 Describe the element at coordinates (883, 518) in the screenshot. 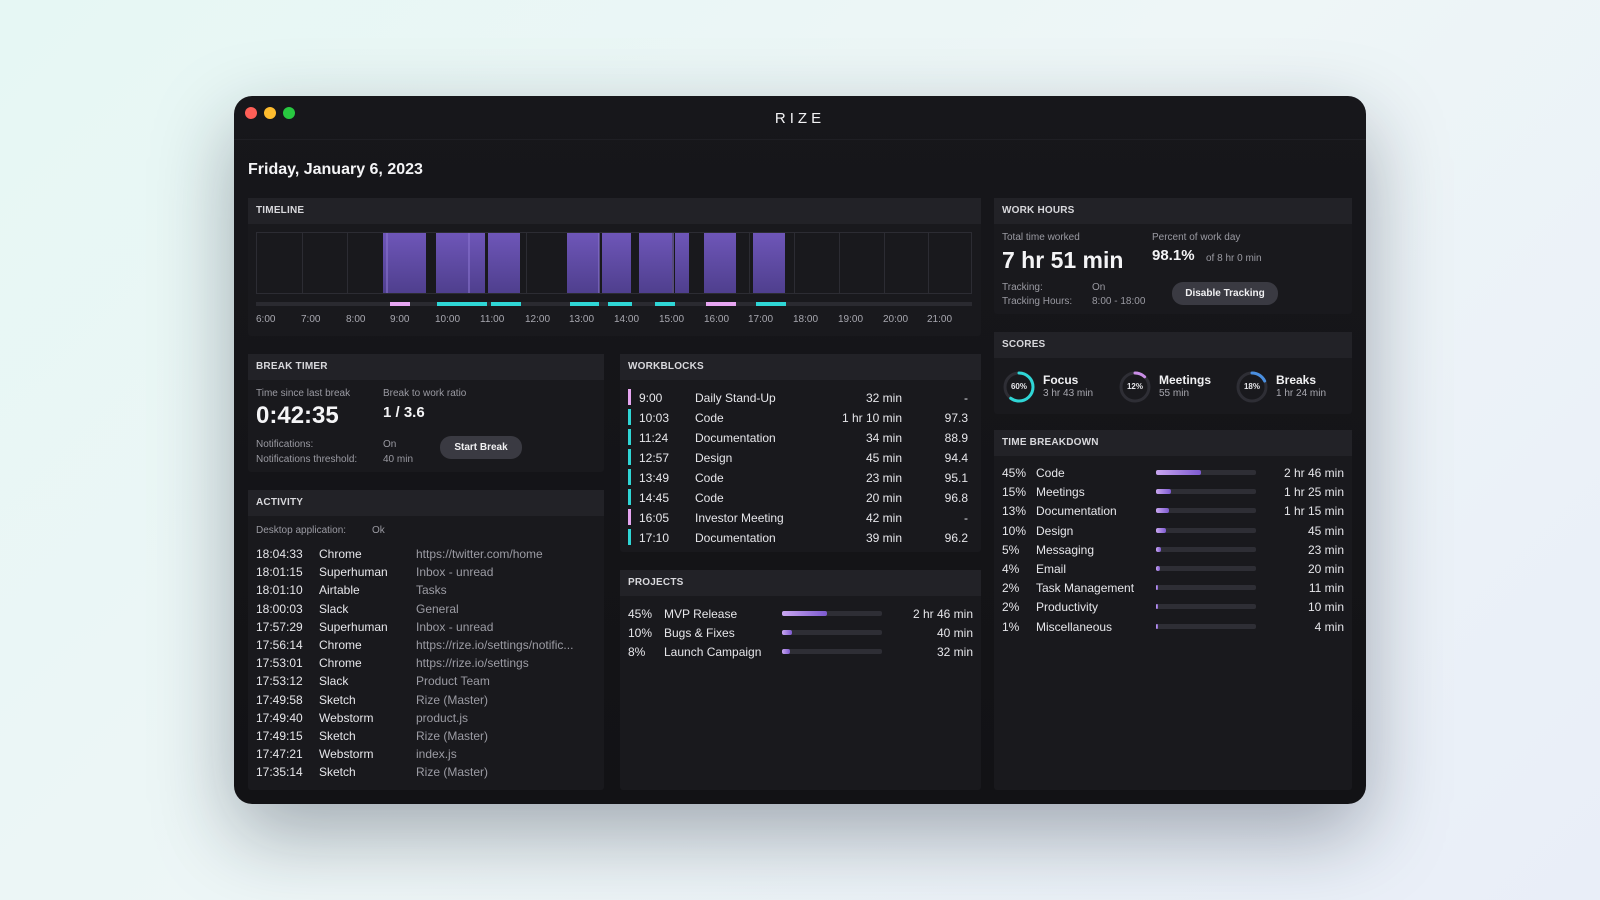

I see `workblock-duration: 42 min` at that location.